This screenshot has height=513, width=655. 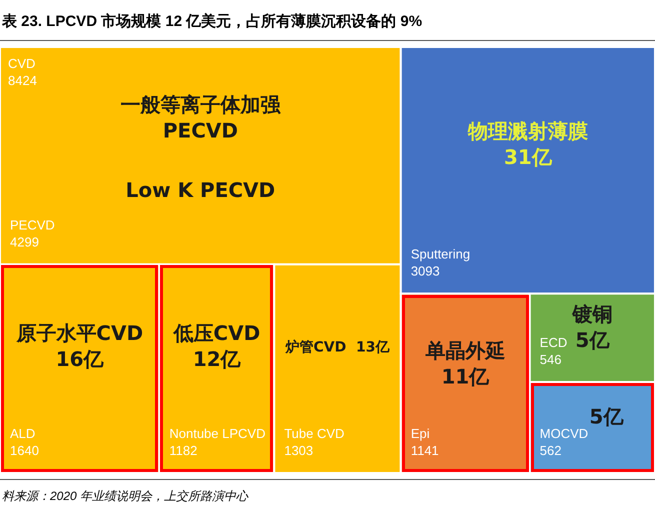 I want to click on data-label: 562, so click(x=551, y=450).